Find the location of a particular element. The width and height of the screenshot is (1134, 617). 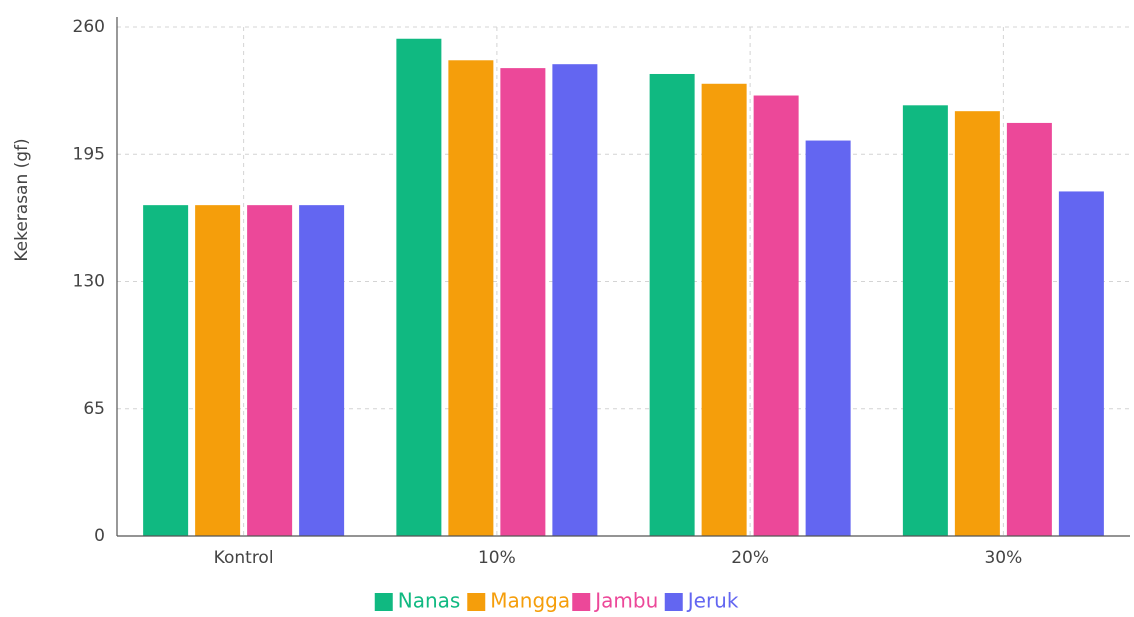

legend-label: Jambu is located at coordinates (625, 601).